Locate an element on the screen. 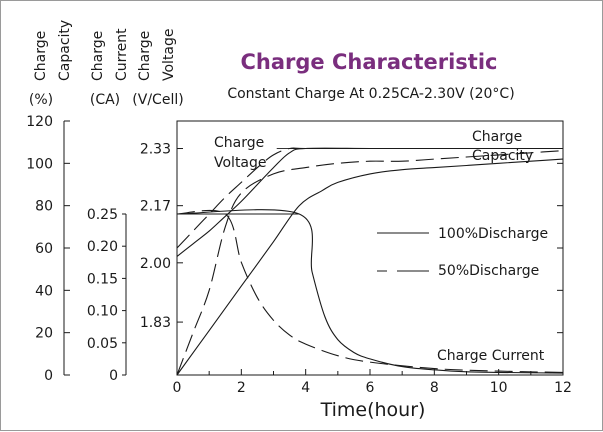  capacity-axis: 0 20 40 60 80 100 120 is located at coordinates (48, 249).